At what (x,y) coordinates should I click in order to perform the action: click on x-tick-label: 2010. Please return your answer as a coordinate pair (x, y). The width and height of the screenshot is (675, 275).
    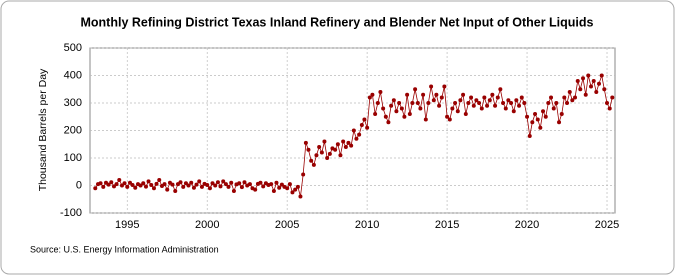
    Looking at the image, I should click on (367, 225).